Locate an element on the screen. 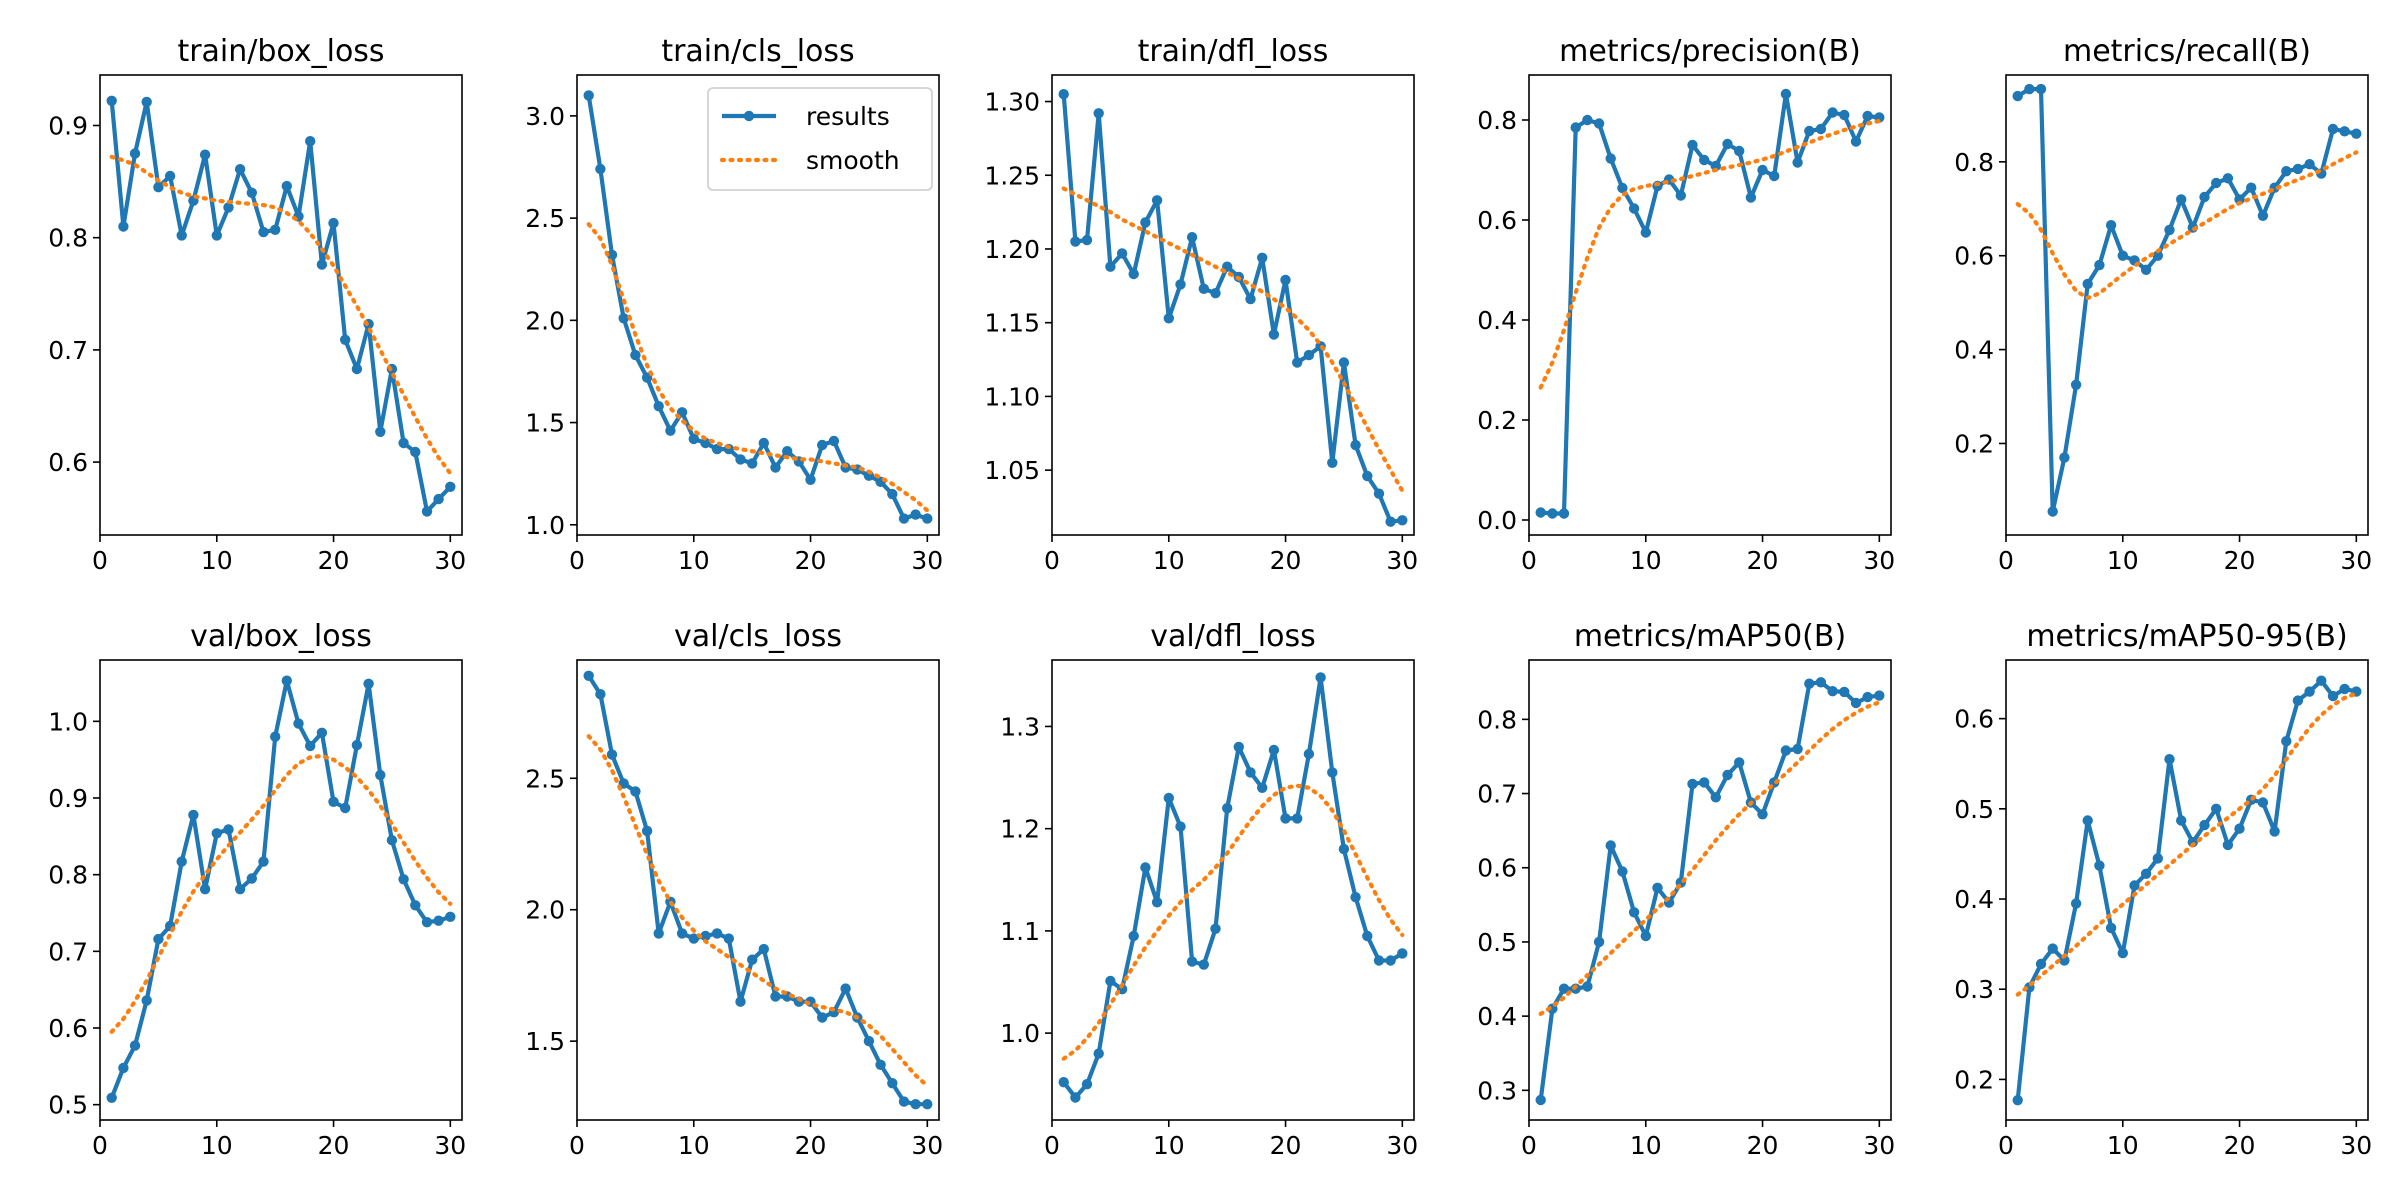 This screenshot has width=2400, height=1200. y-tick-label: 0.7 is located at coordinates (1497, 794).